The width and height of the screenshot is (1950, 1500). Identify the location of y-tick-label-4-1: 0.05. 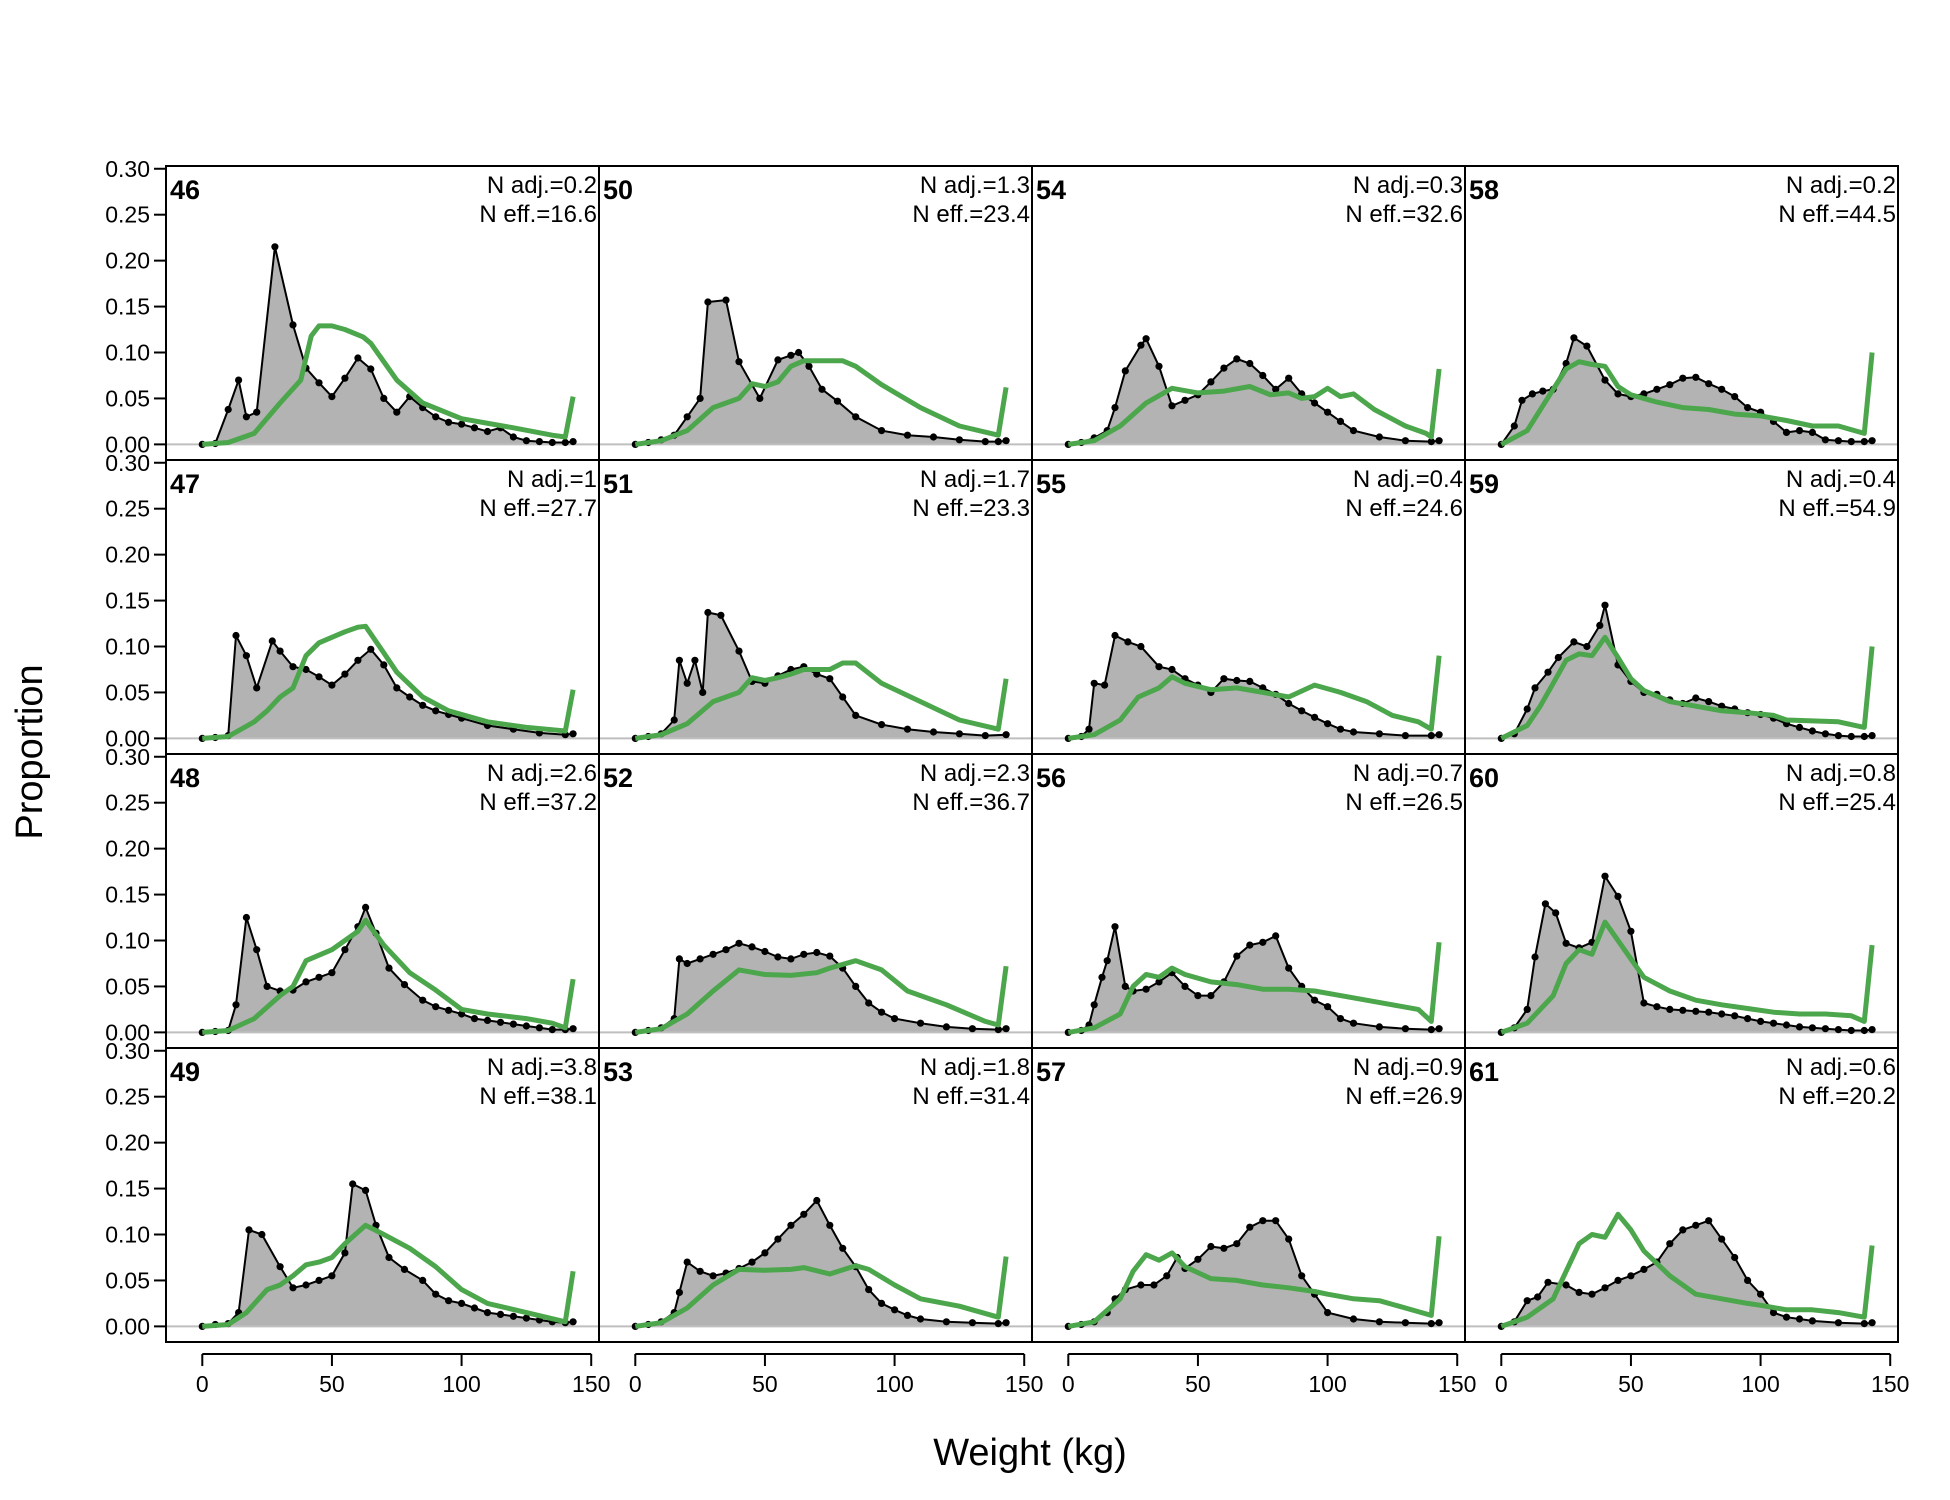
(127, 1280).